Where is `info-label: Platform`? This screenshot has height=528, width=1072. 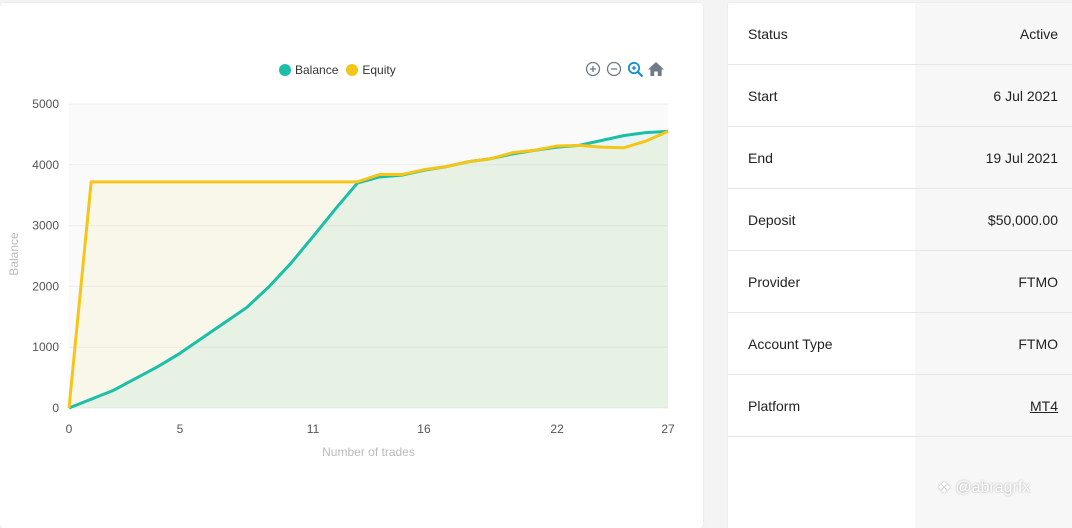
info-label: Platform is located at coordinates (774, 405).